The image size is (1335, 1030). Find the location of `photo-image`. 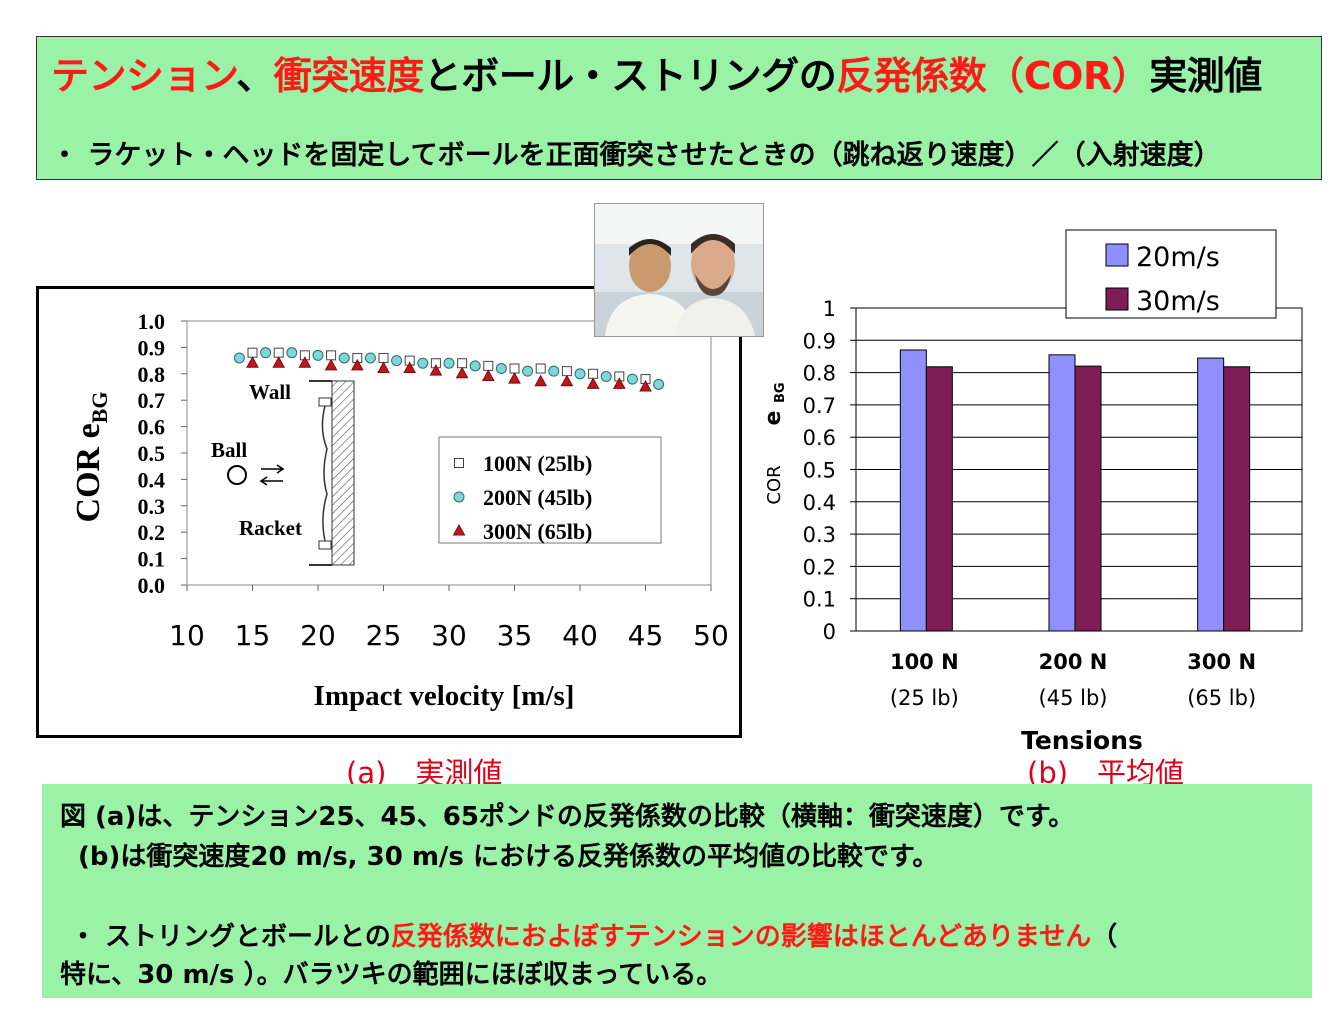

photo-image is located at coordinates (679, 270).